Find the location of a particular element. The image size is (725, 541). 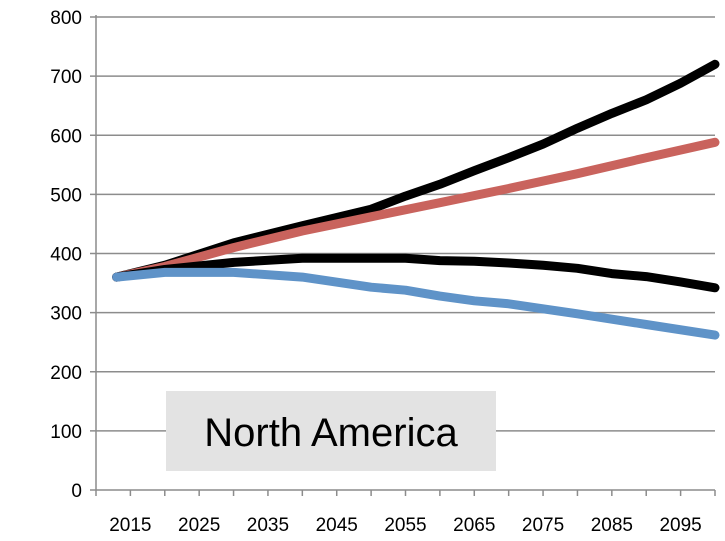

annotation-box is located at coordinates (331, 431).